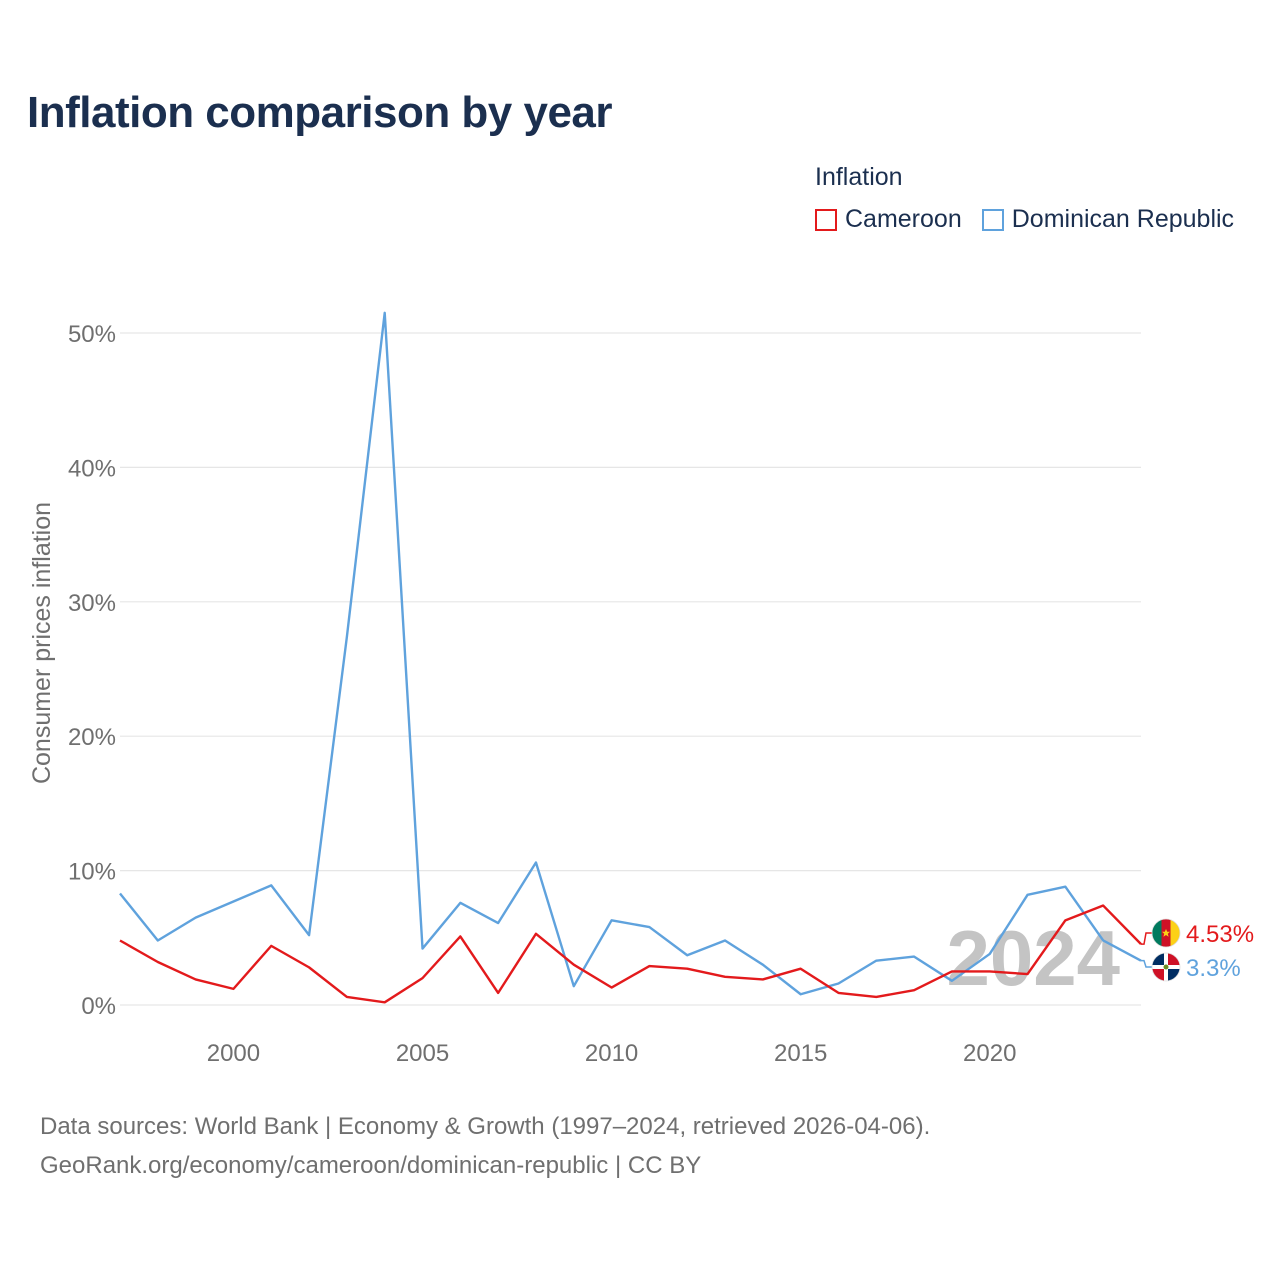 The image size is (1280, 1280). I want to click on end-connector-dominican-republic, so click(1147, 963).